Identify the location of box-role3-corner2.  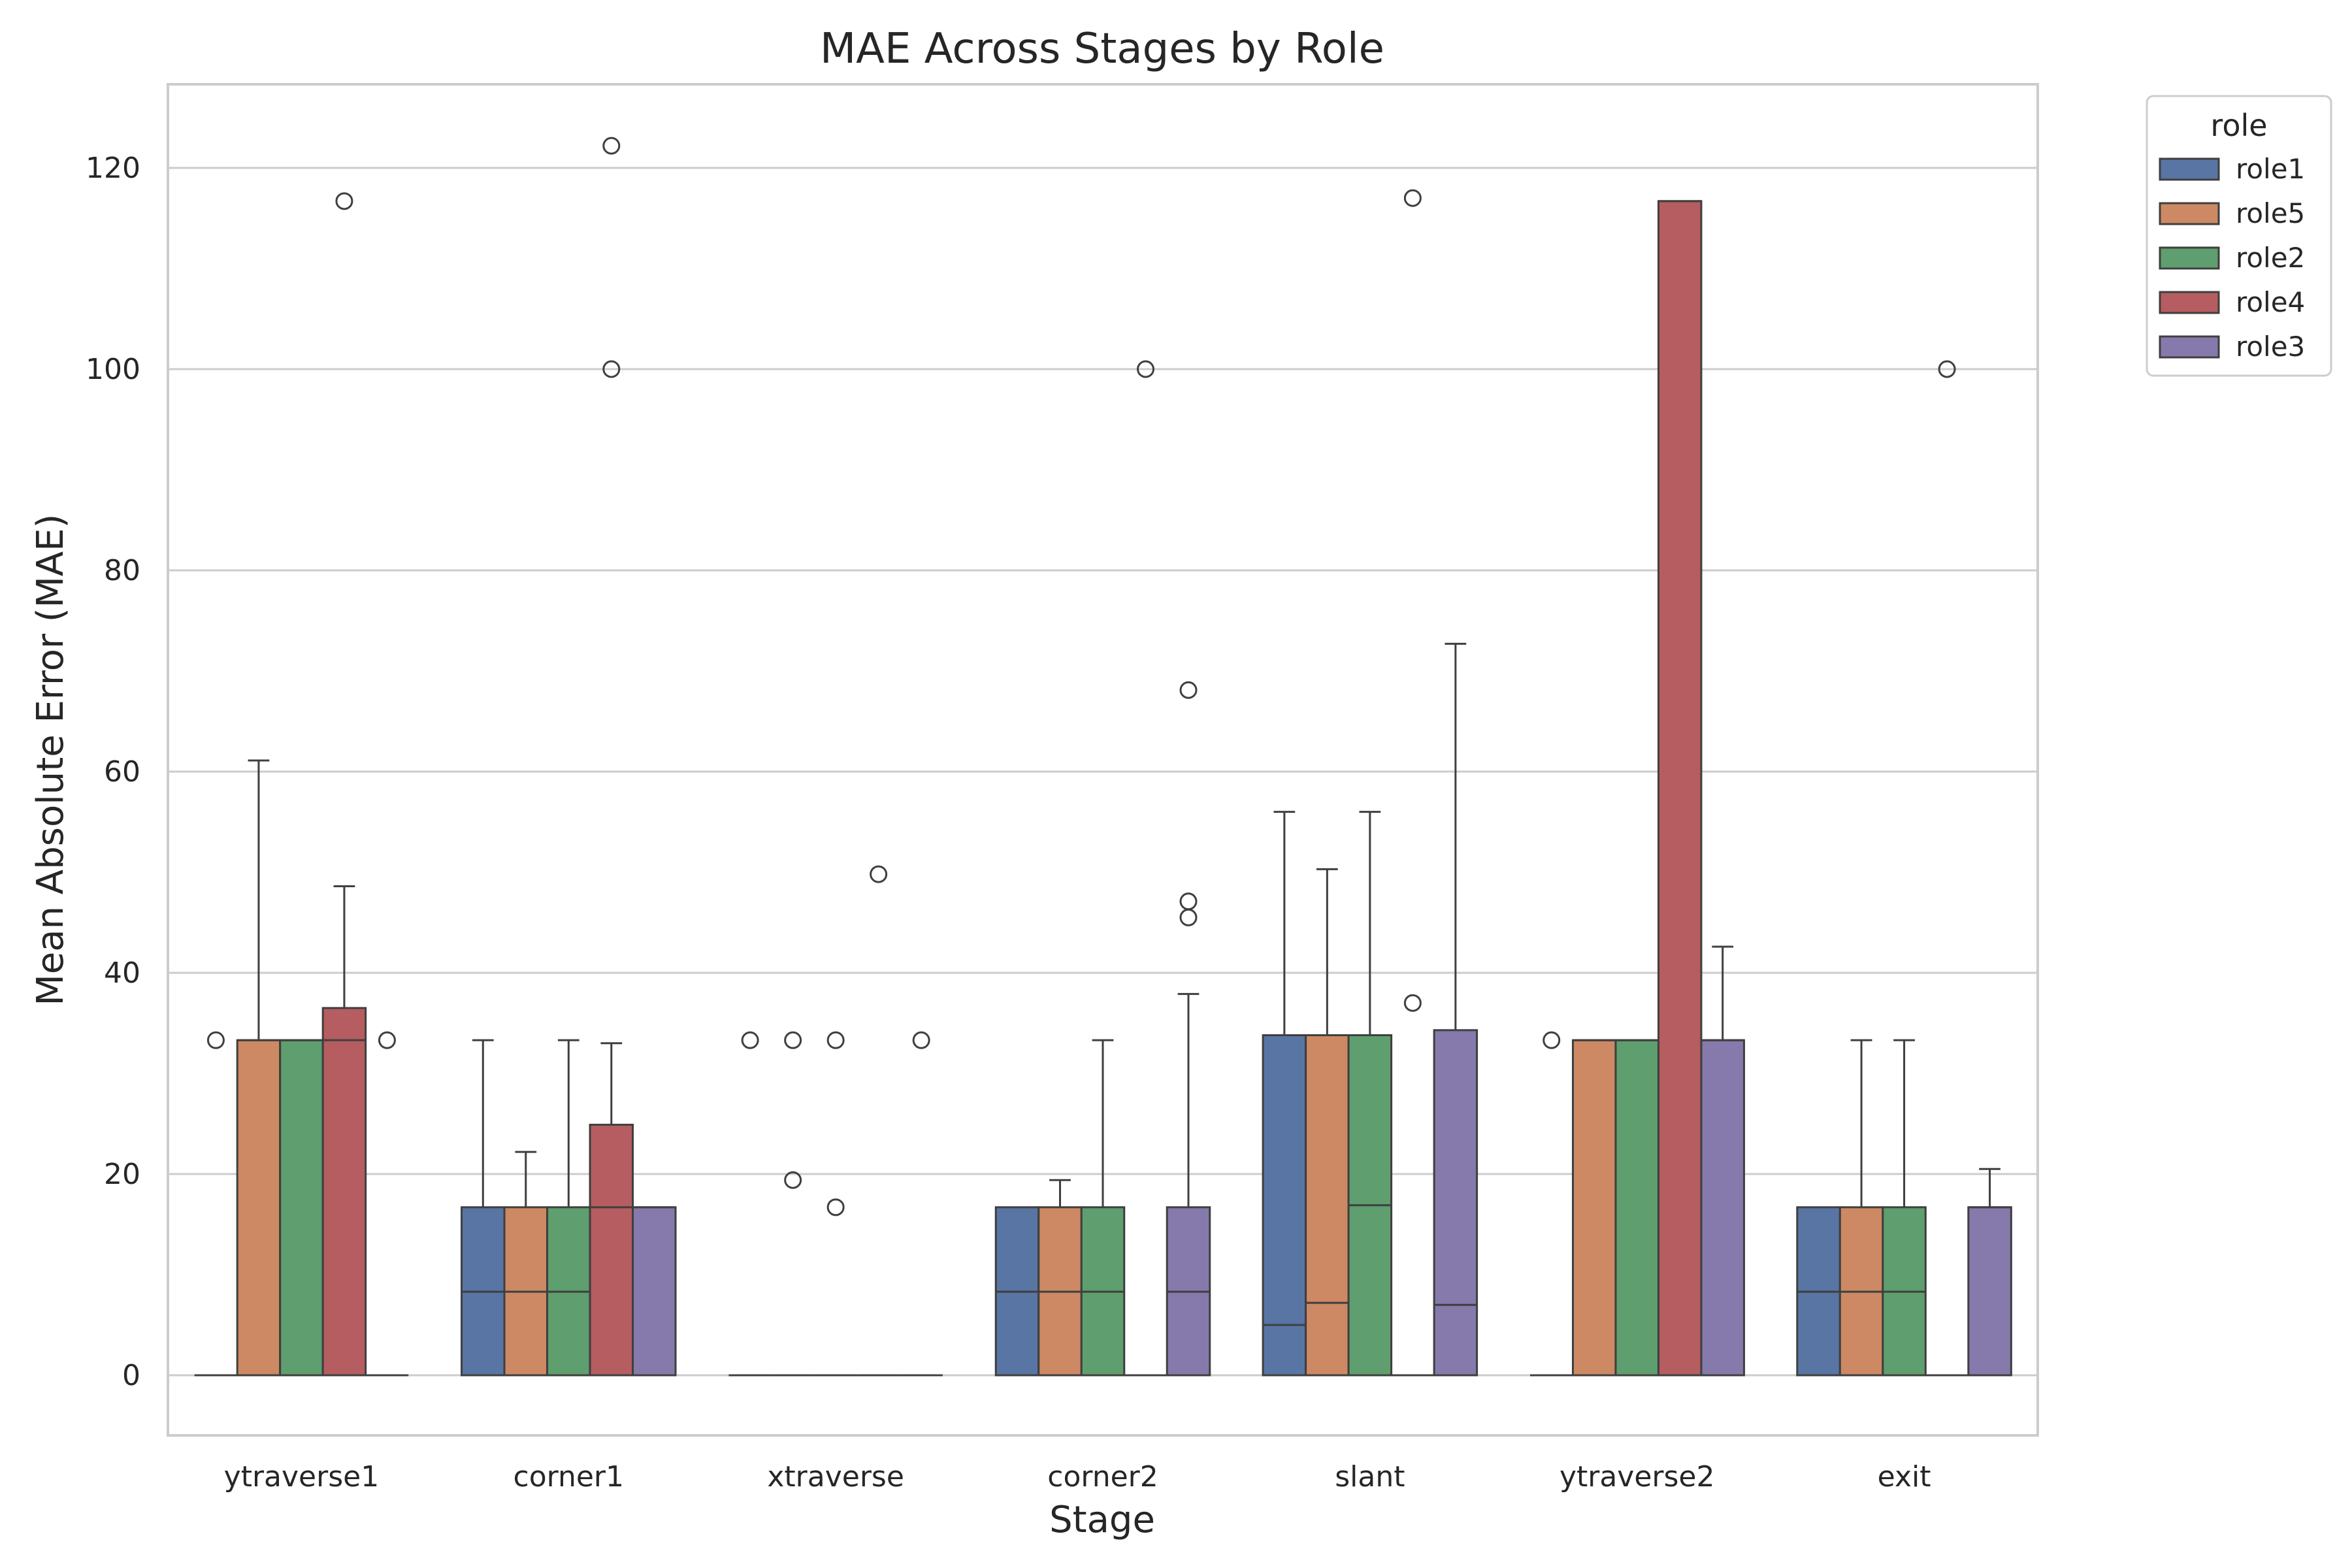
(1188, 1029).